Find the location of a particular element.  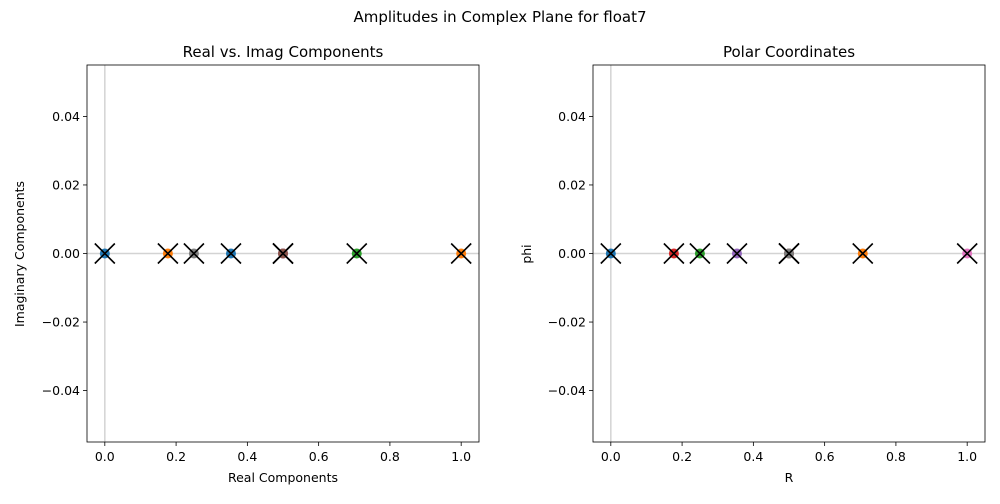

subplot-title: Real vs. Imag Components is located at coordinates (283, 52).